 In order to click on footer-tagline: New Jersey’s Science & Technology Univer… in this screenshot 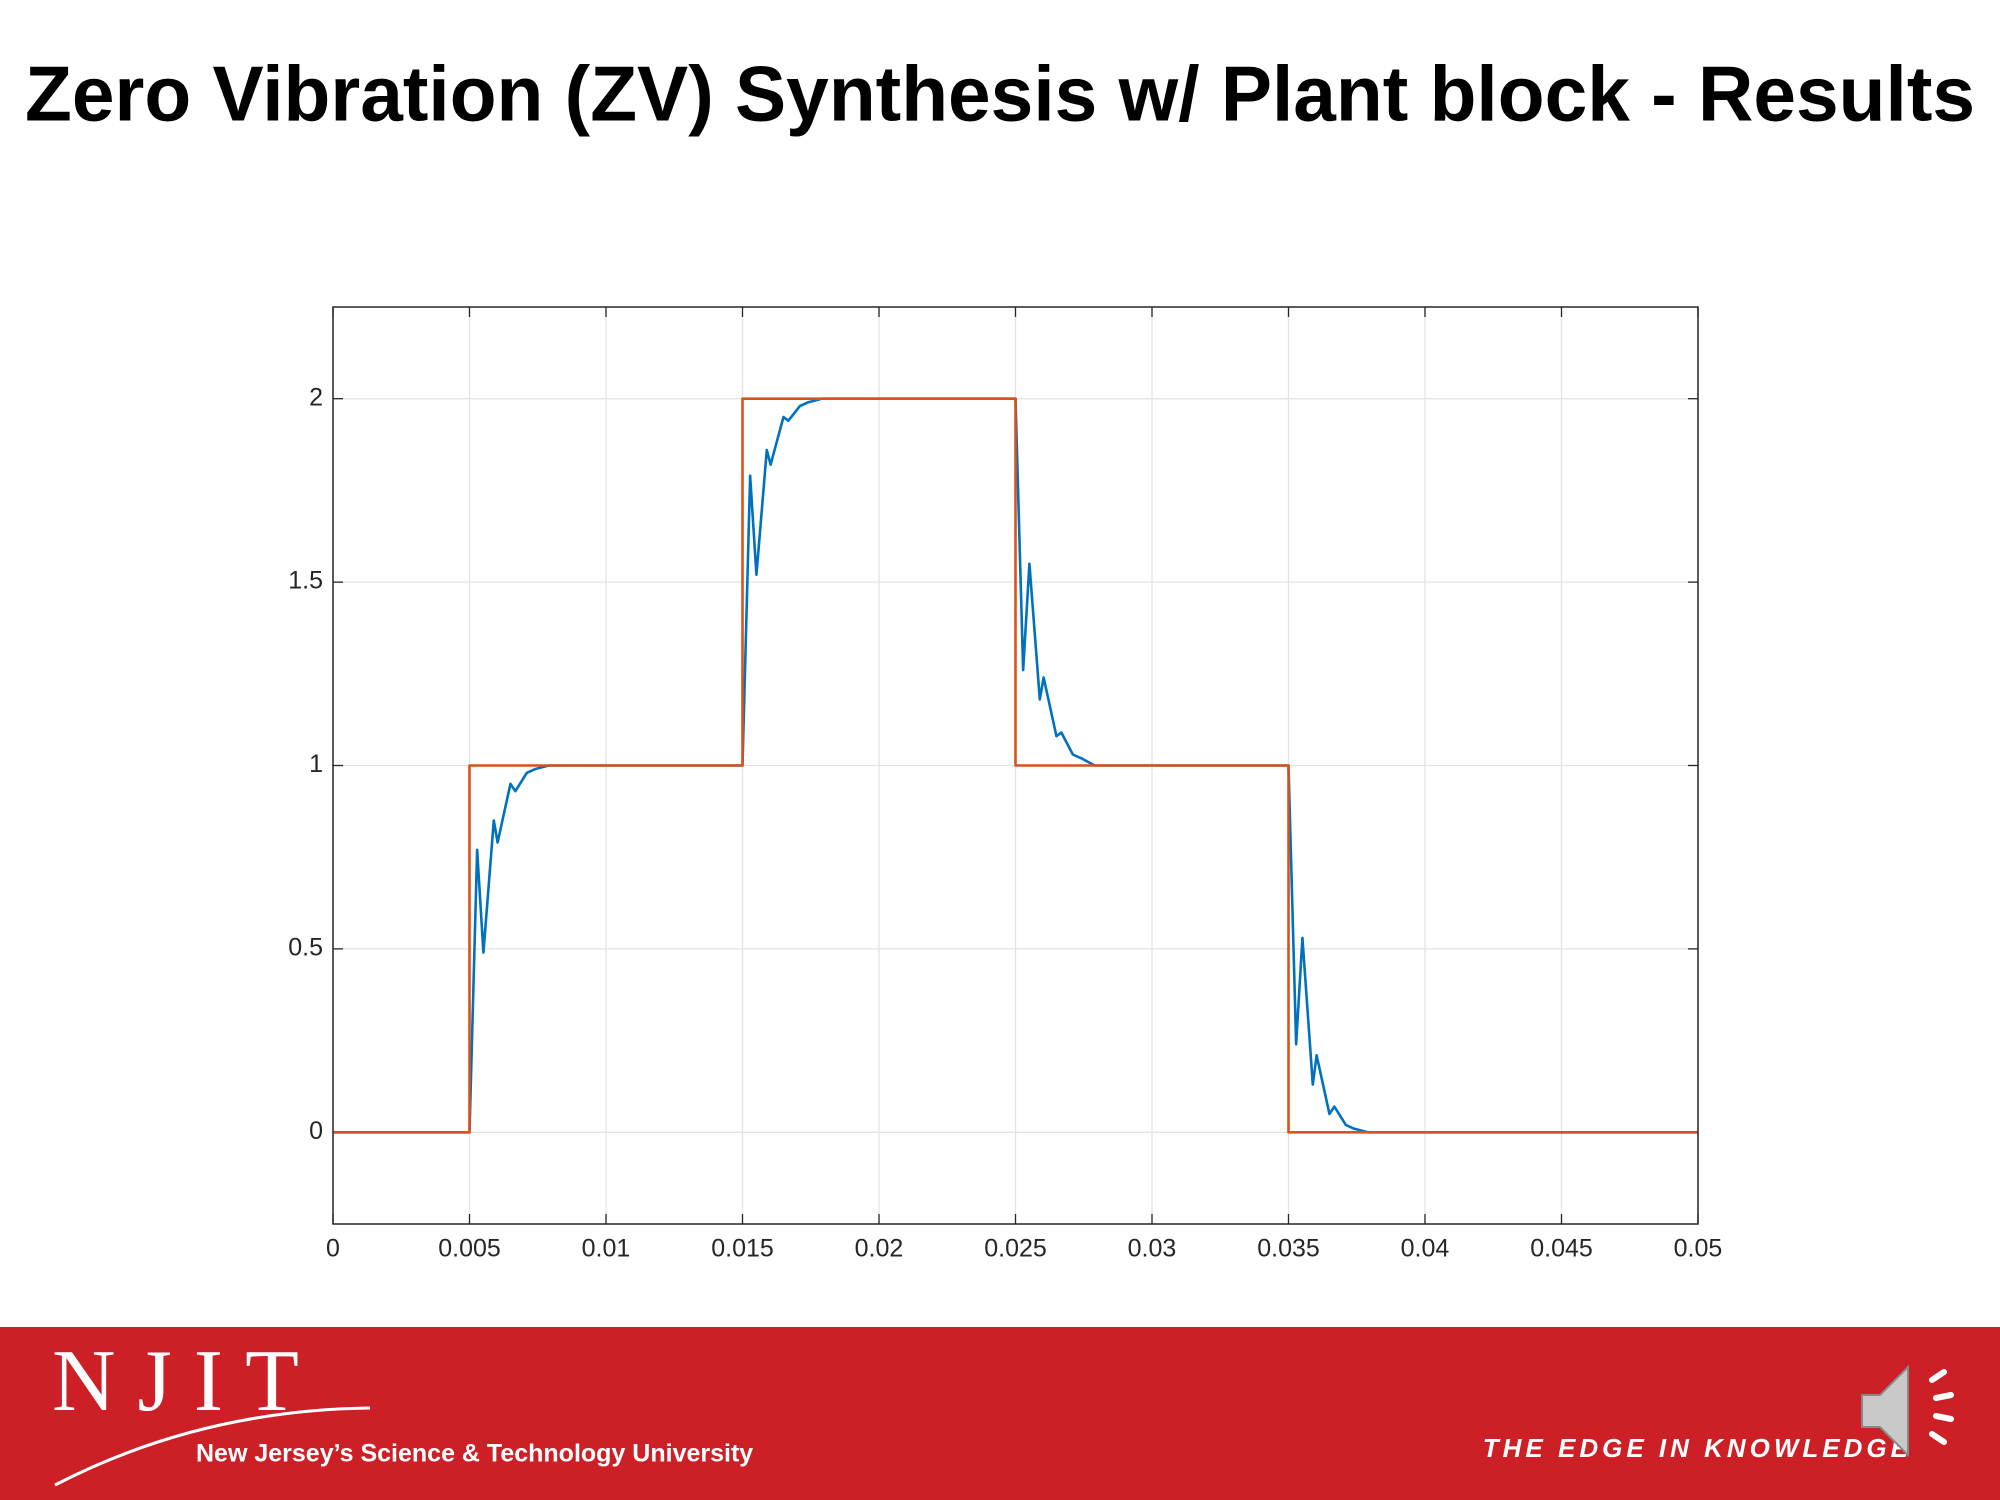, I will do `click(474, 1454)`.